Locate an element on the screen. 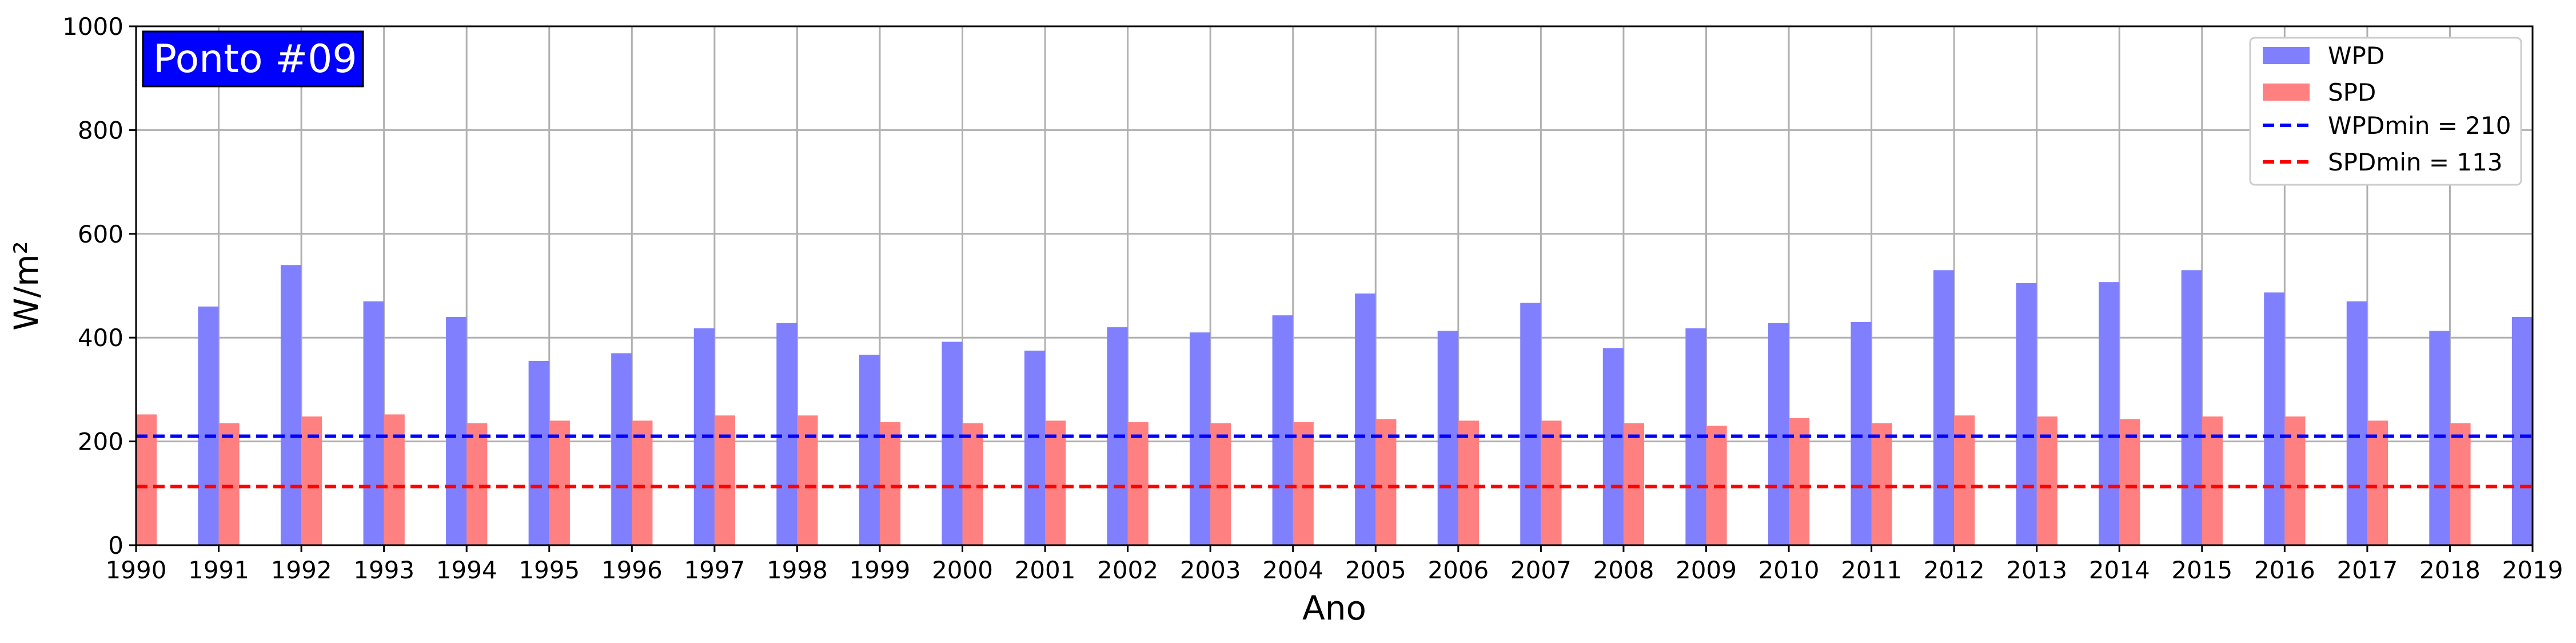 This screenshot has width=2576, height=643. x-tick-label: 2009 is located at coordinates (1706, 570).